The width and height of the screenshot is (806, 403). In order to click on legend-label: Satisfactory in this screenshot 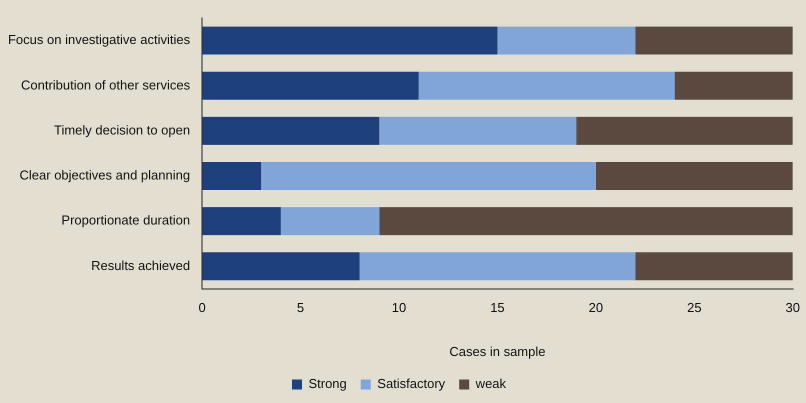, I will do `click(411, 384)`.